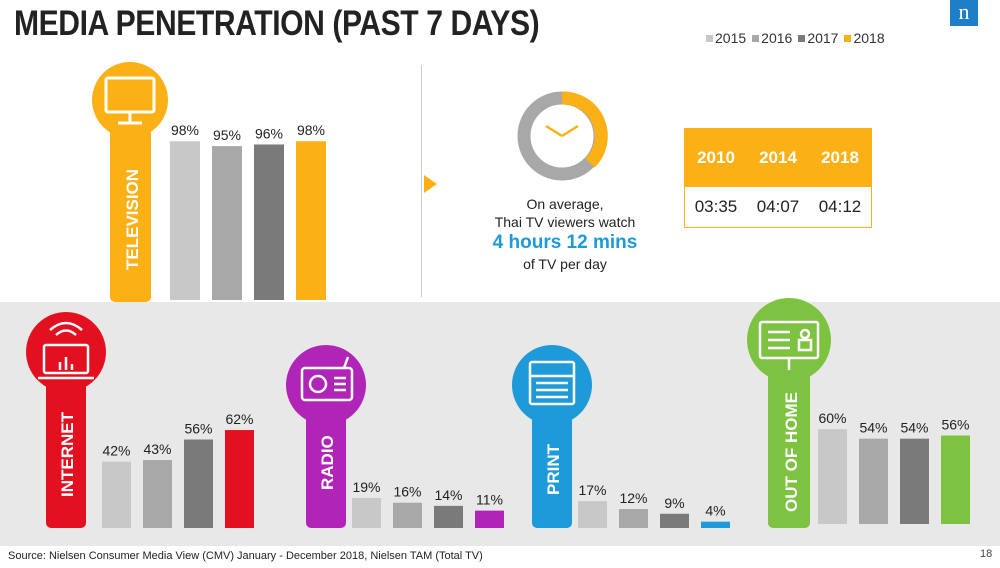  I want to click on tv-icon, so click(130, 100).